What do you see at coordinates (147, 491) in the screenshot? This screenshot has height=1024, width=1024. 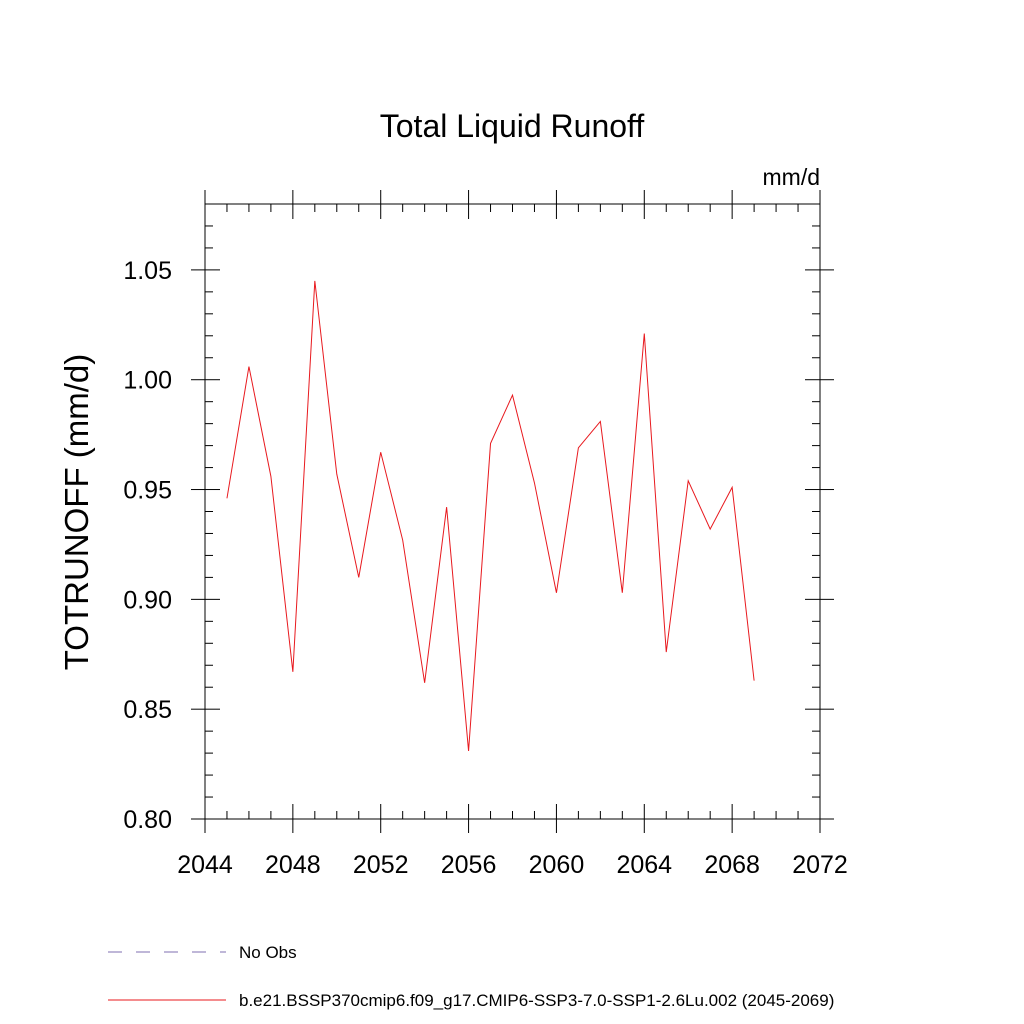 I see `y-tick-label: 0.95` at bounding box center [147, 491].